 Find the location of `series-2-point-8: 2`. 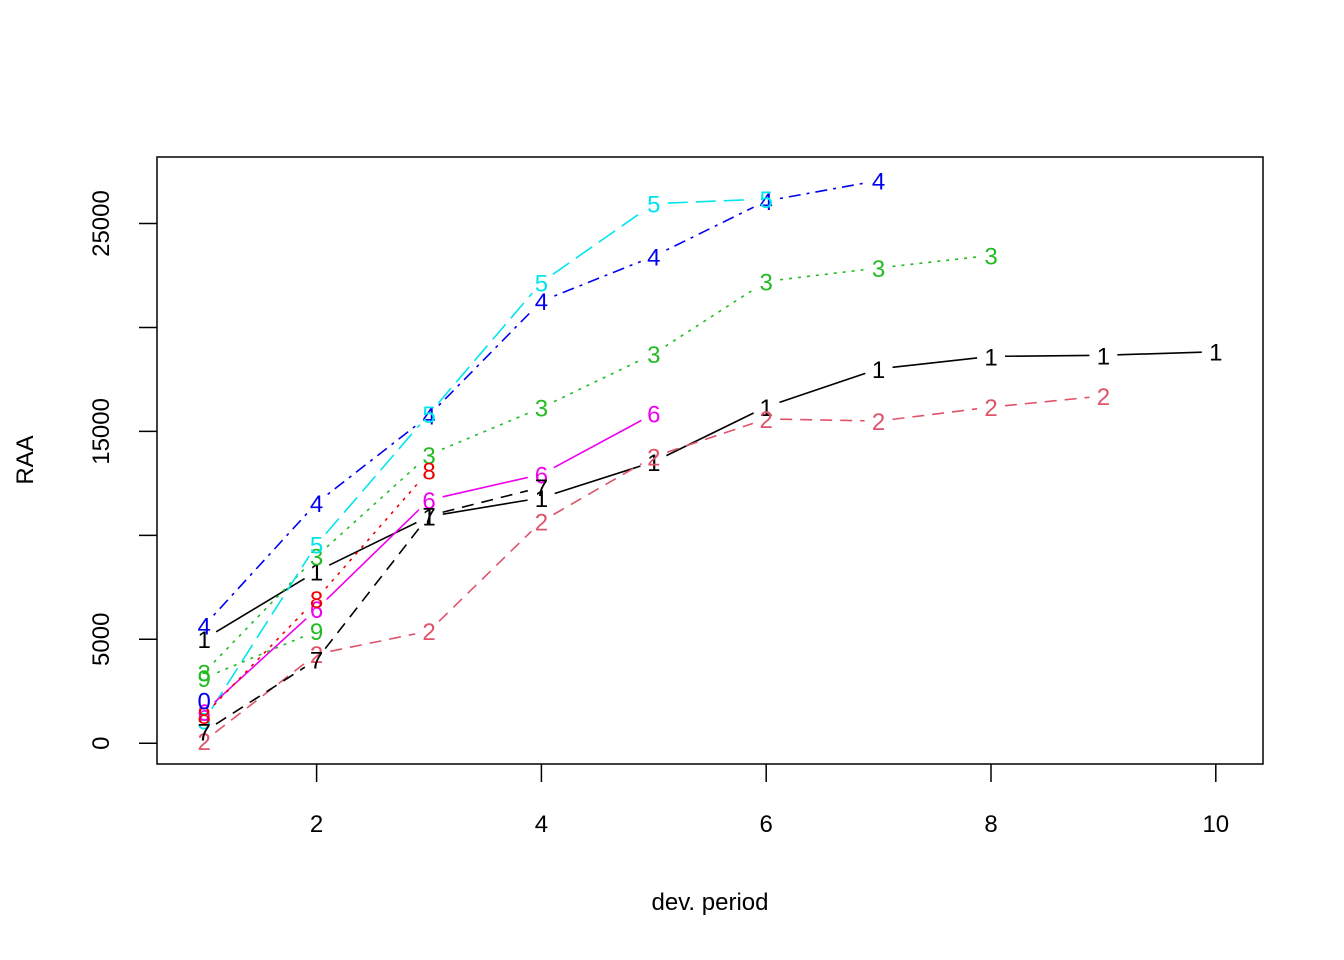

series-2-point-8: 2 is located at coordinates (990, 408).